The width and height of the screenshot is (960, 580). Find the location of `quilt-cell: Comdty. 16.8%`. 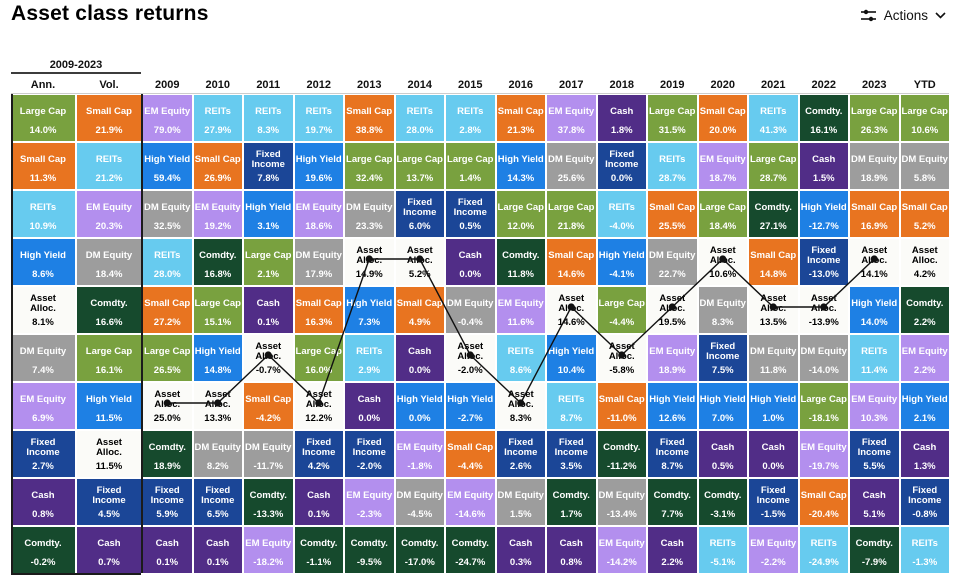

quilt-cell: Comdty. 16.8% is located at coordinates (217, 262).